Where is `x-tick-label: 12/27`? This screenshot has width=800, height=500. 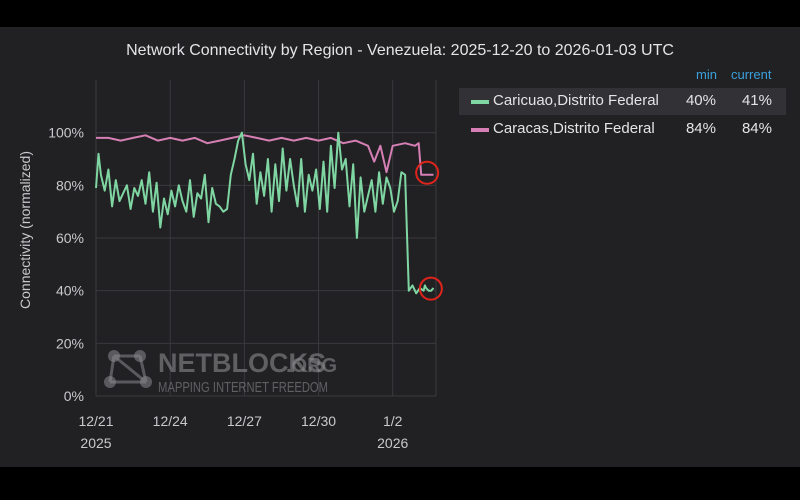
x-tick-label: 12/27 is located at coordinates (244, 421).